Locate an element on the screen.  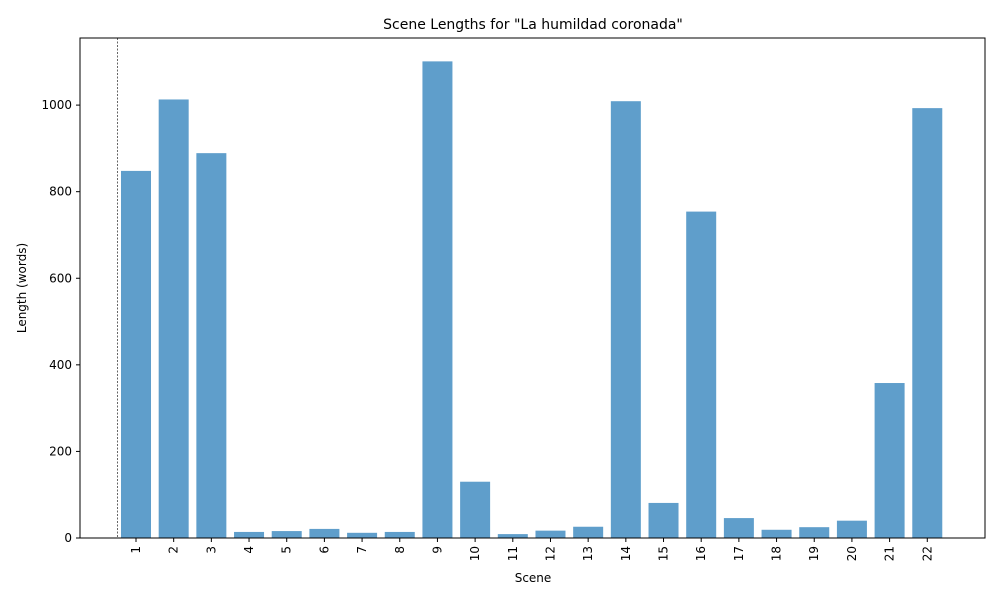
x-tick-label: 2 is located at coordinates (174, 550).